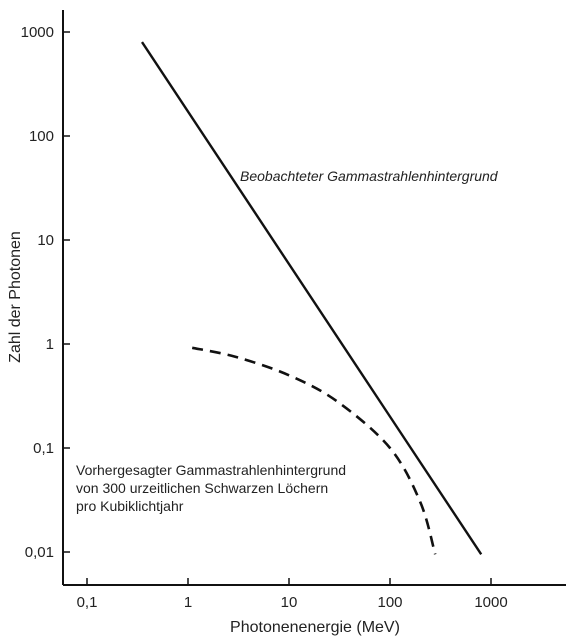  I want to click on x-axis-title: Photonenenergie (MeV), so click(315, 627).